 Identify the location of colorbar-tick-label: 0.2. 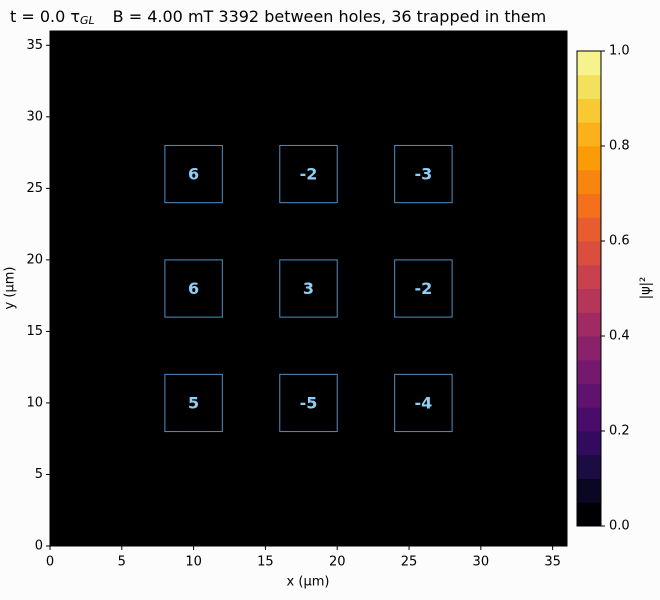
(619, 431).